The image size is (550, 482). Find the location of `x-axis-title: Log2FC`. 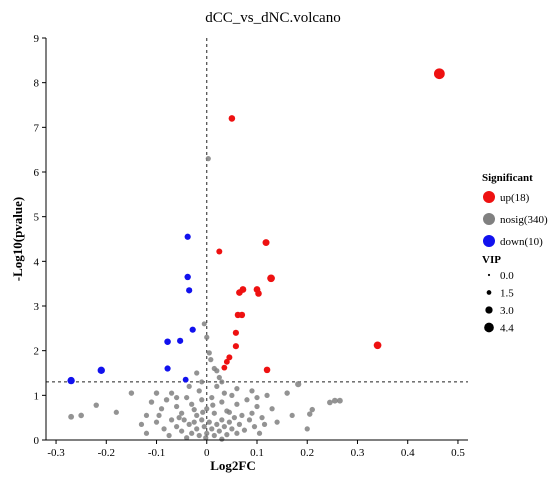

x-axis-title: Log2FC is located at coordinates (233, 465).